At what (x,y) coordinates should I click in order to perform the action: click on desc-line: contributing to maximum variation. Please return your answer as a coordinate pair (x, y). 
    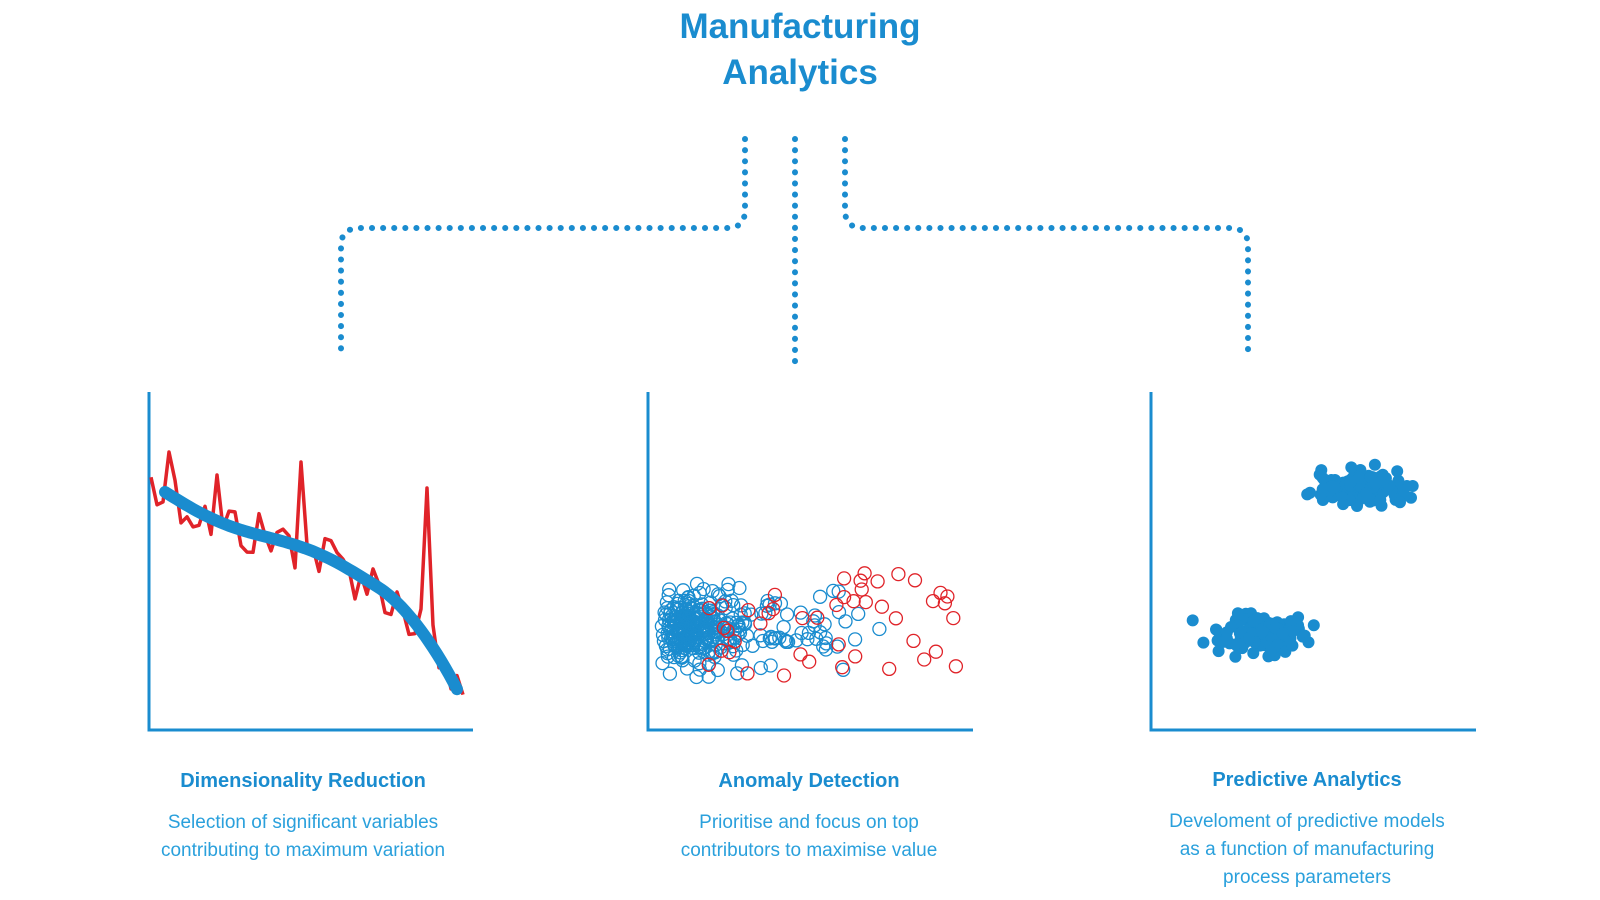
    Looking at the image, I should click on (303, 850).